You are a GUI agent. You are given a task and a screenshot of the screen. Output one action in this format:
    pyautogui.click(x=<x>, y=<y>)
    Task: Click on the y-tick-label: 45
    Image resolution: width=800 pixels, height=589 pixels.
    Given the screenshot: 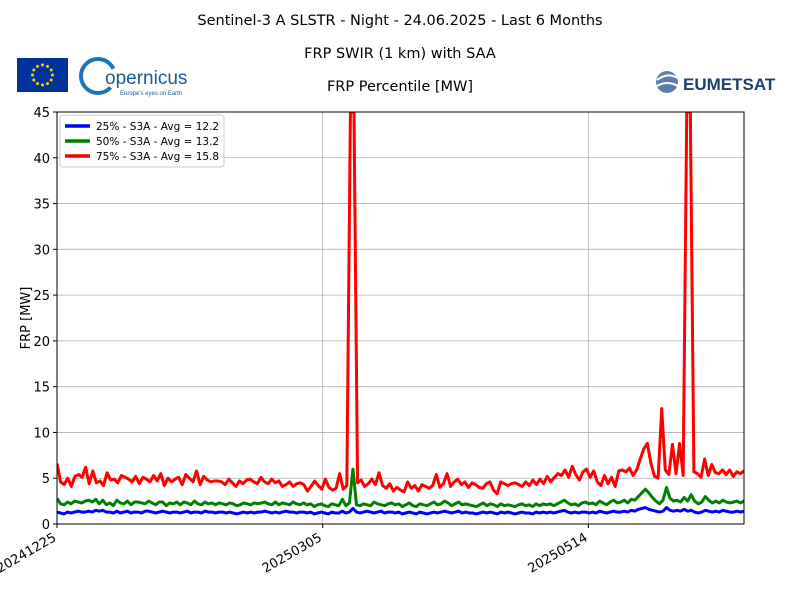 What is the action you would take?
    pyautogui.click(x=41, y=113)
    